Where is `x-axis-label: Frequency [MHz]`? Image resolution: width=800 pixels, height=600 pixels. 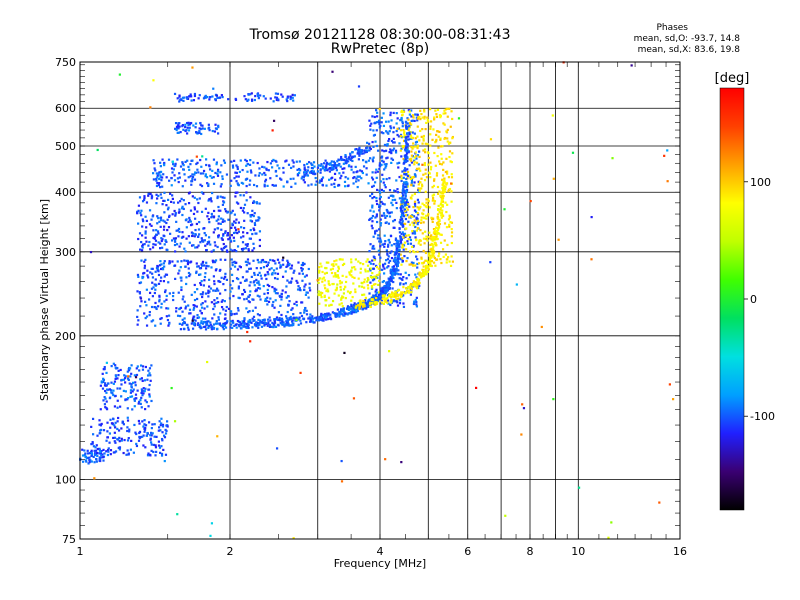
x-axis-label: Frequency [MHz] is located at coordinates (380, 563).